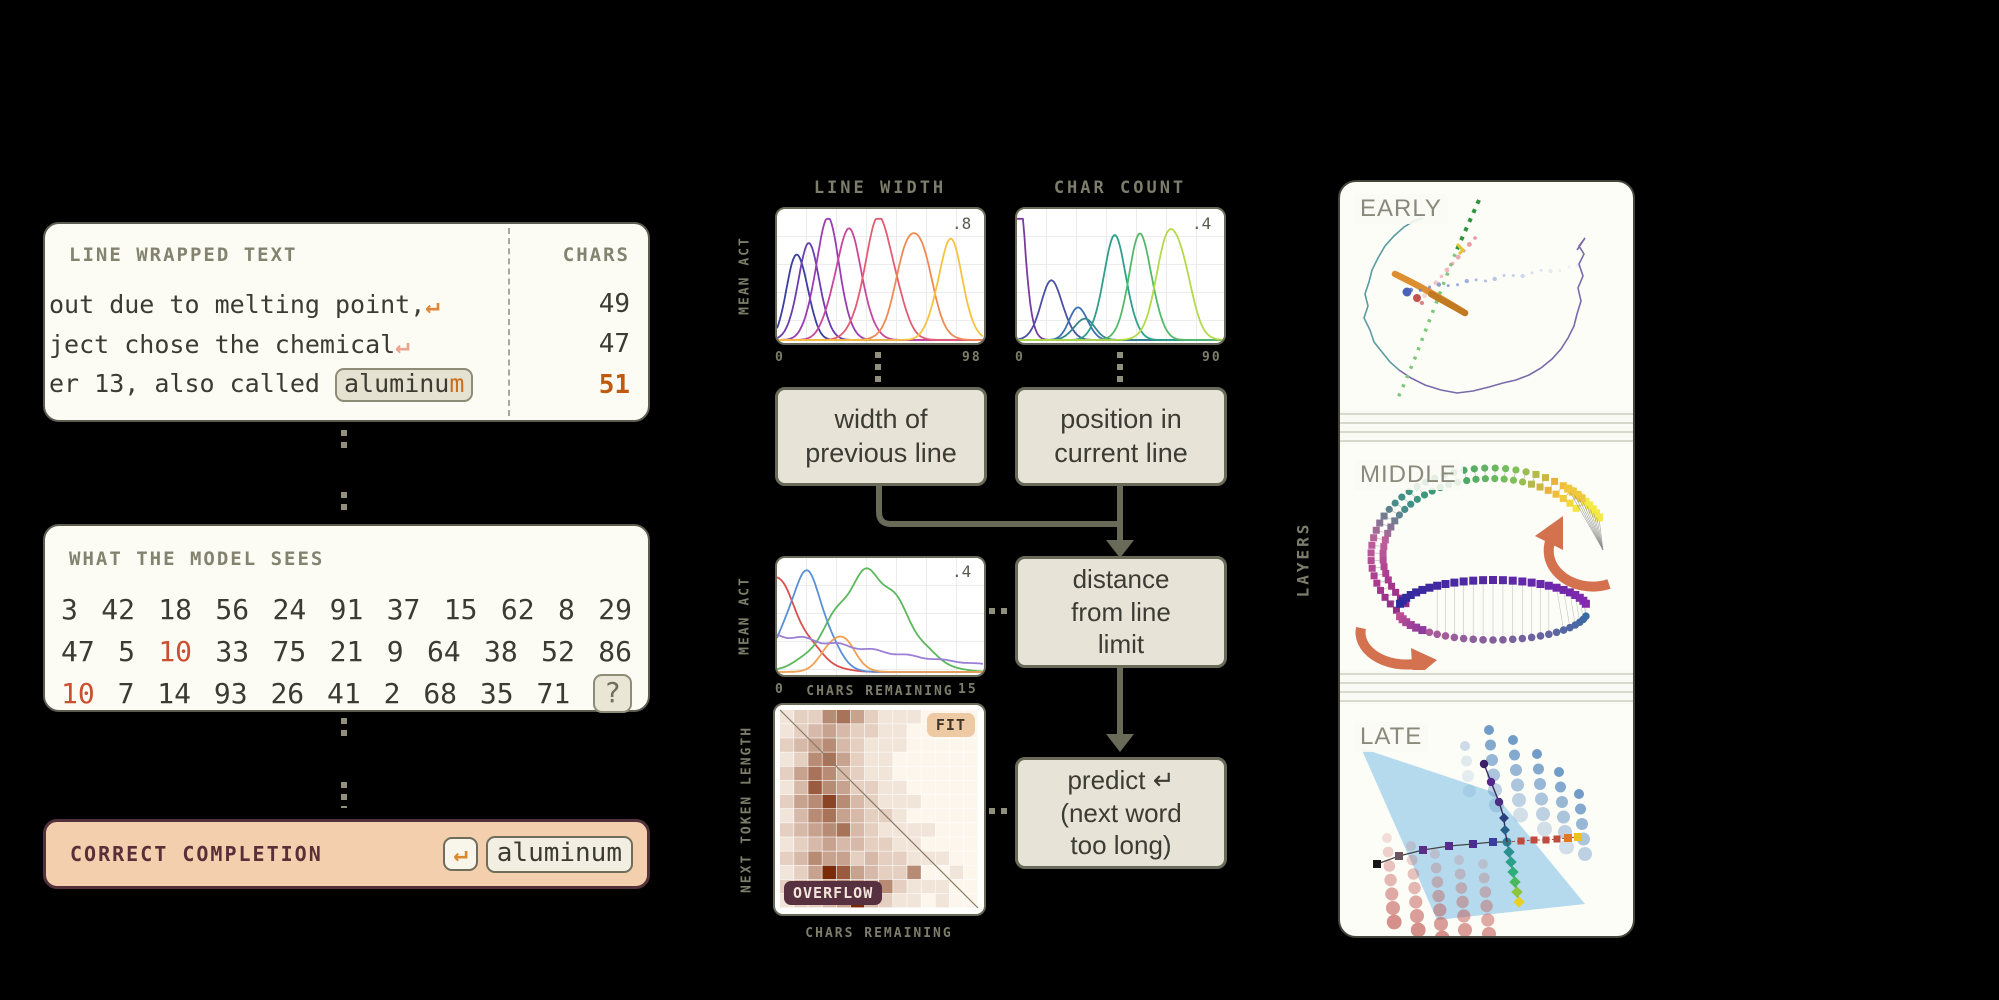  Describe the element at coordinates (287, 693) in the screenshot. I see `token-id: 26` at that location.